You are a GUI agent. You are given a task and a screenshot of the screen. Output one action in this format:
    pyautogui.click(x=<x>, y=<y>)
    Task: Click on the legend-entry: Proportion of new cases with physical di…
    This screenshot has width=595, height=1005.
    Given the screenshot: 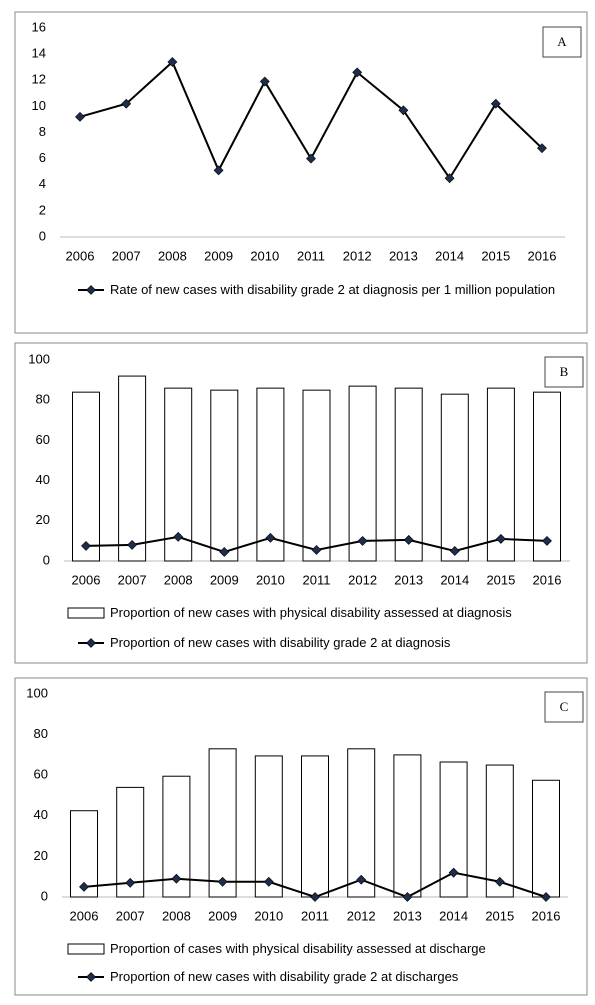 What is the action you would take?
    pyautogui.click(x=311, y=612)
    